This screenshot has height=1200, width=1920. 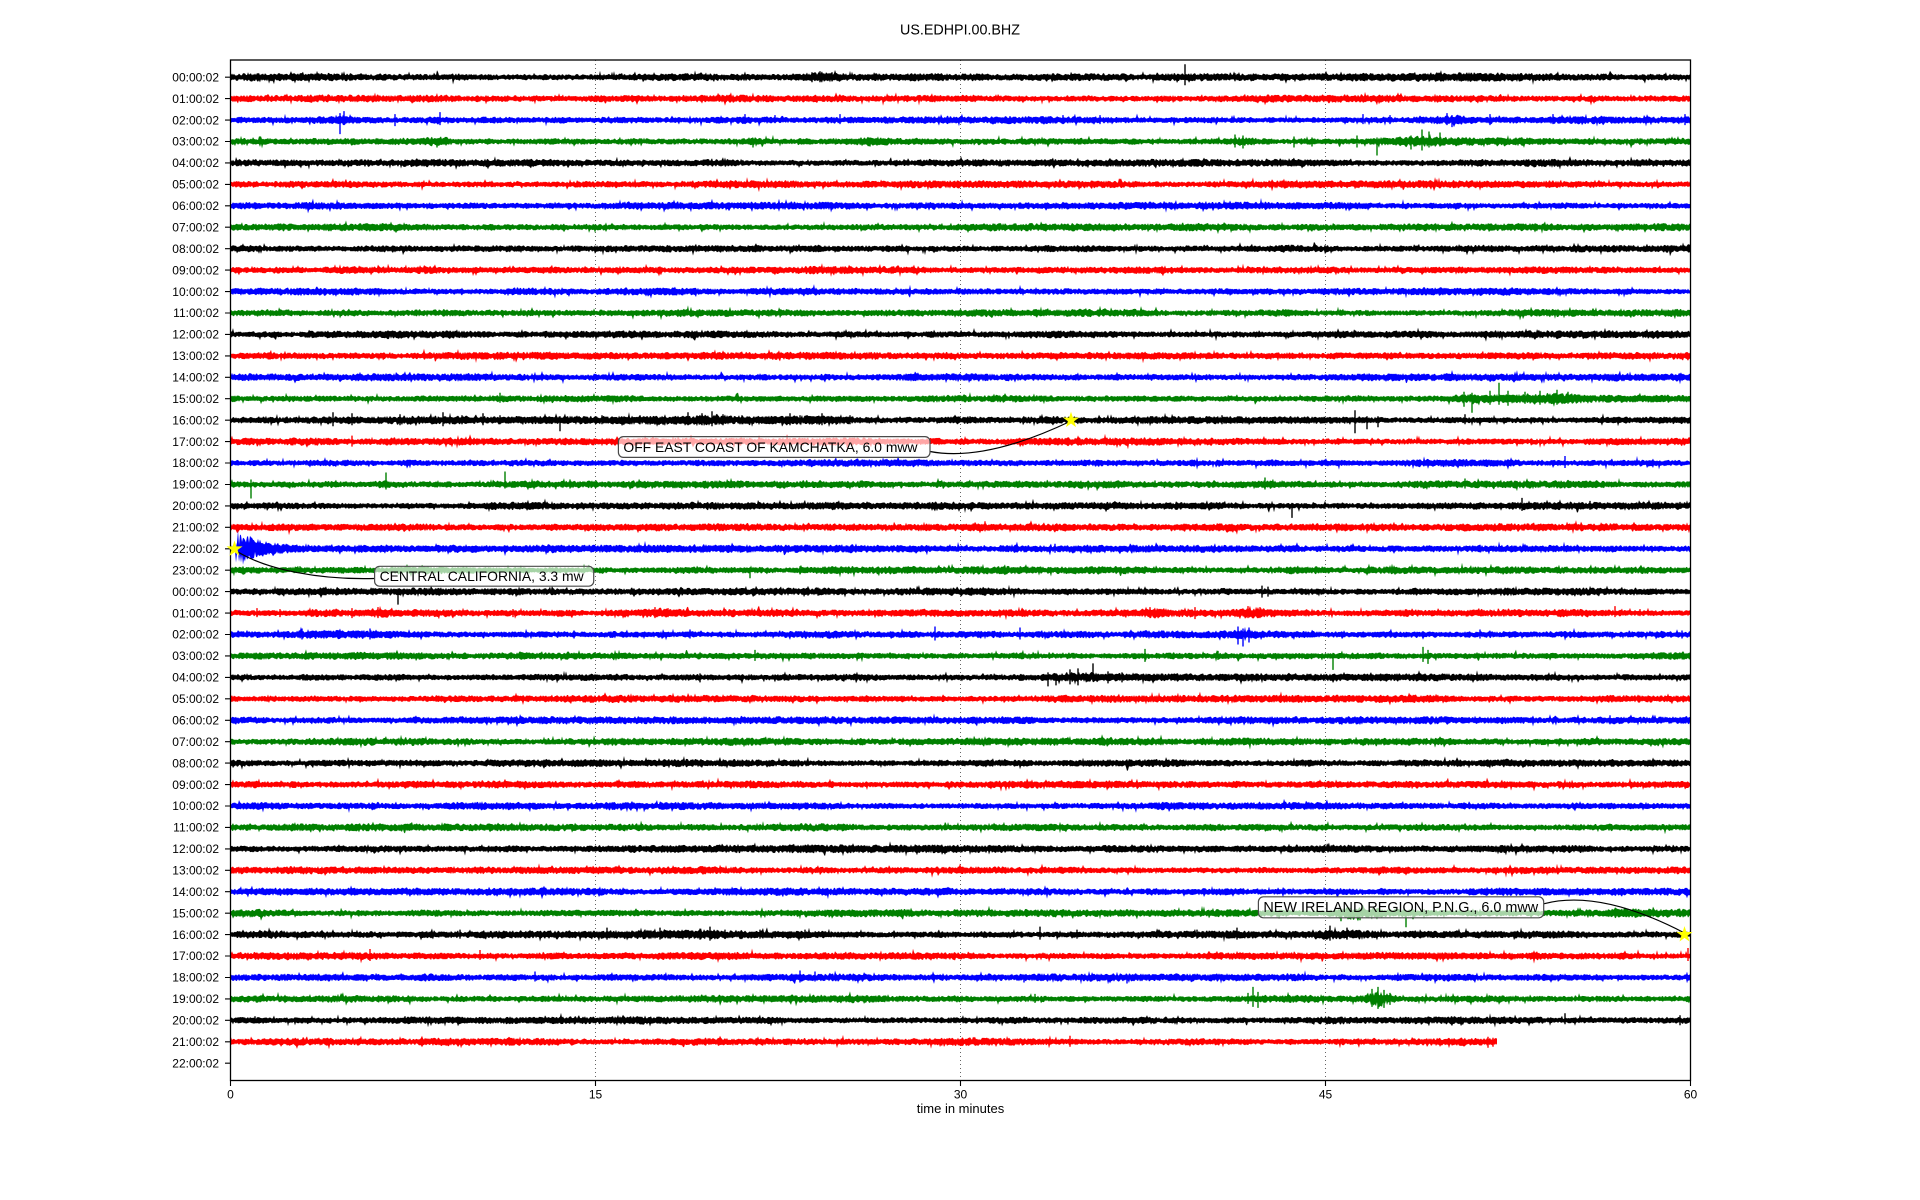 I want to click on svg-text: US.EDHPI.00.BHZ, so click(x=960, y=31).